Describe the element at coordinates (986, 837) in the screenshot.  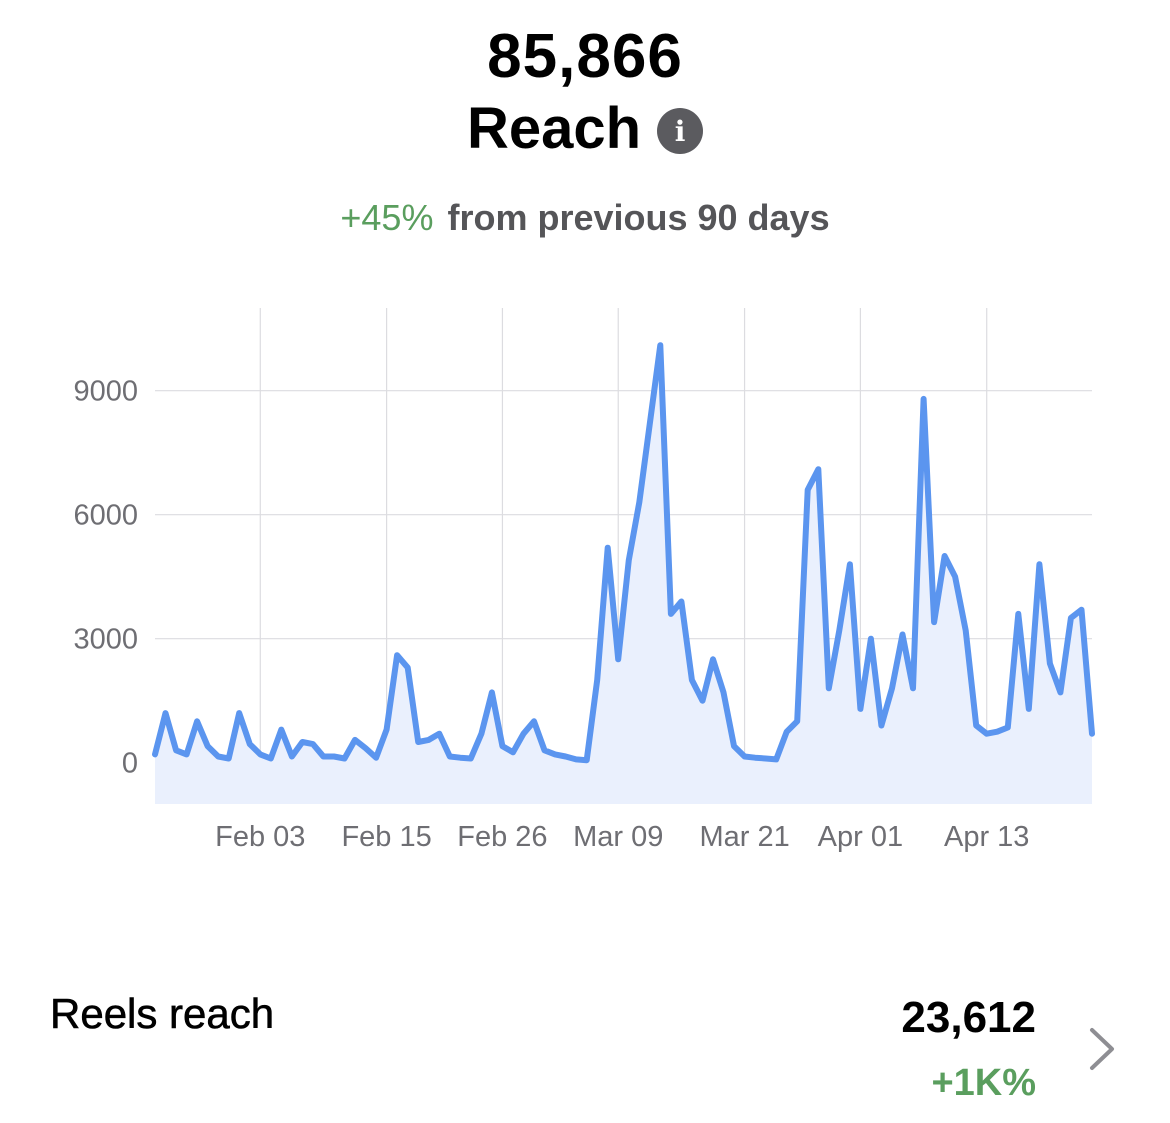
I see `x-tick-label: Apr 13` at that location.